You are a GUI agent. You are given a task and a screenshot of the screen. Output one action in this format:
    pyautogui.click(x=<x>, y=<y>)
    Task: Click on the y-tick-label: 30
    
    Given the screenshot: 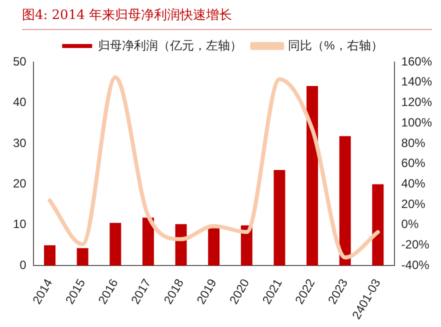 What is the action you would take?
    pyautogui.click(x=19, y=143)
    